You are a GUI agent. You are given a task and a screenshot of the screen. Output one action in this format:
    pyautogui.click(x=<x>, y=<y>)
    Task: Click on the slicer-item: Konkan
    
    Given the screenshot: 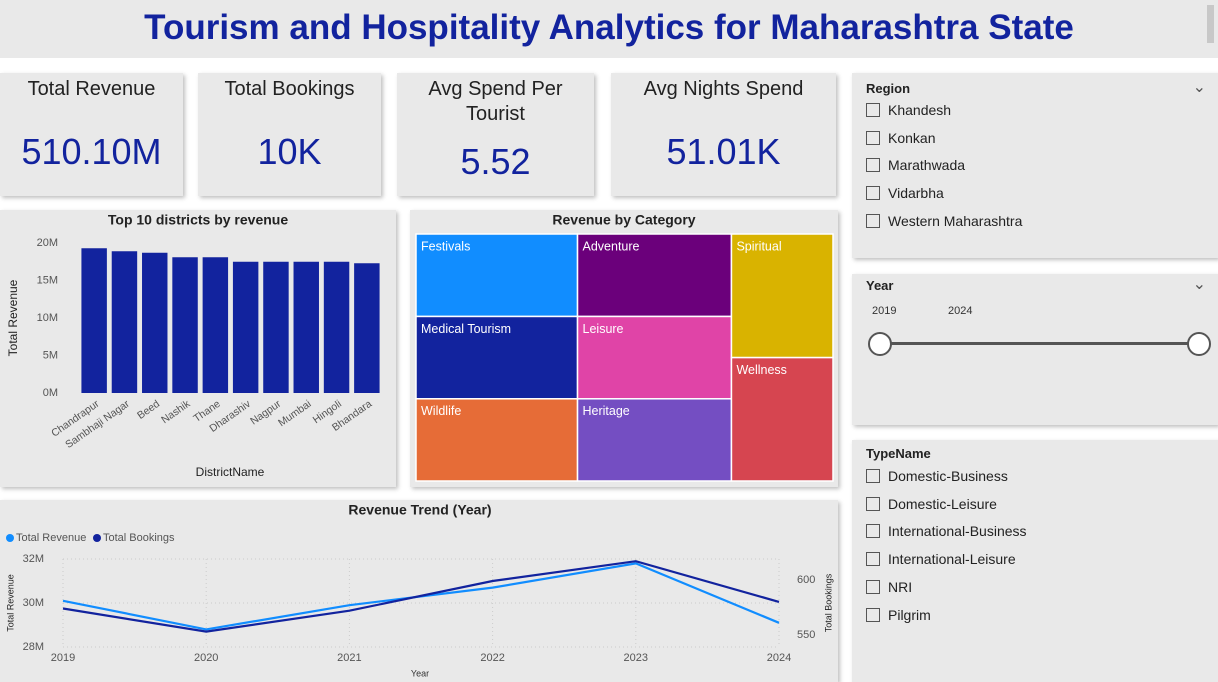 What is the action you would take?
    pyautogui.click(x=900, y=138)
    